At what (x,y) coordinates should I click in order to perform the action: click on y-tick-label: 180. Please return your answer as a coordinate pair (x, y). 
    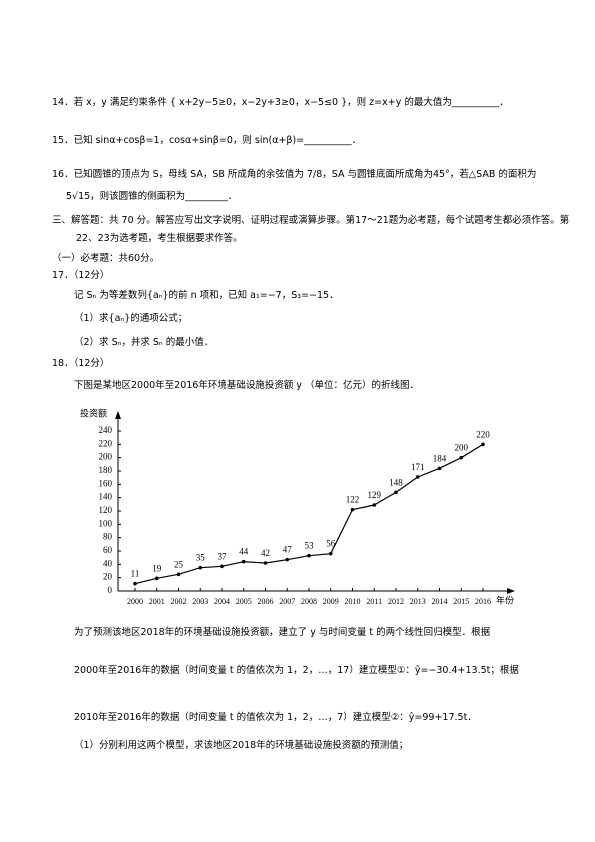
    Looking at the image, I should click on (106, 470).